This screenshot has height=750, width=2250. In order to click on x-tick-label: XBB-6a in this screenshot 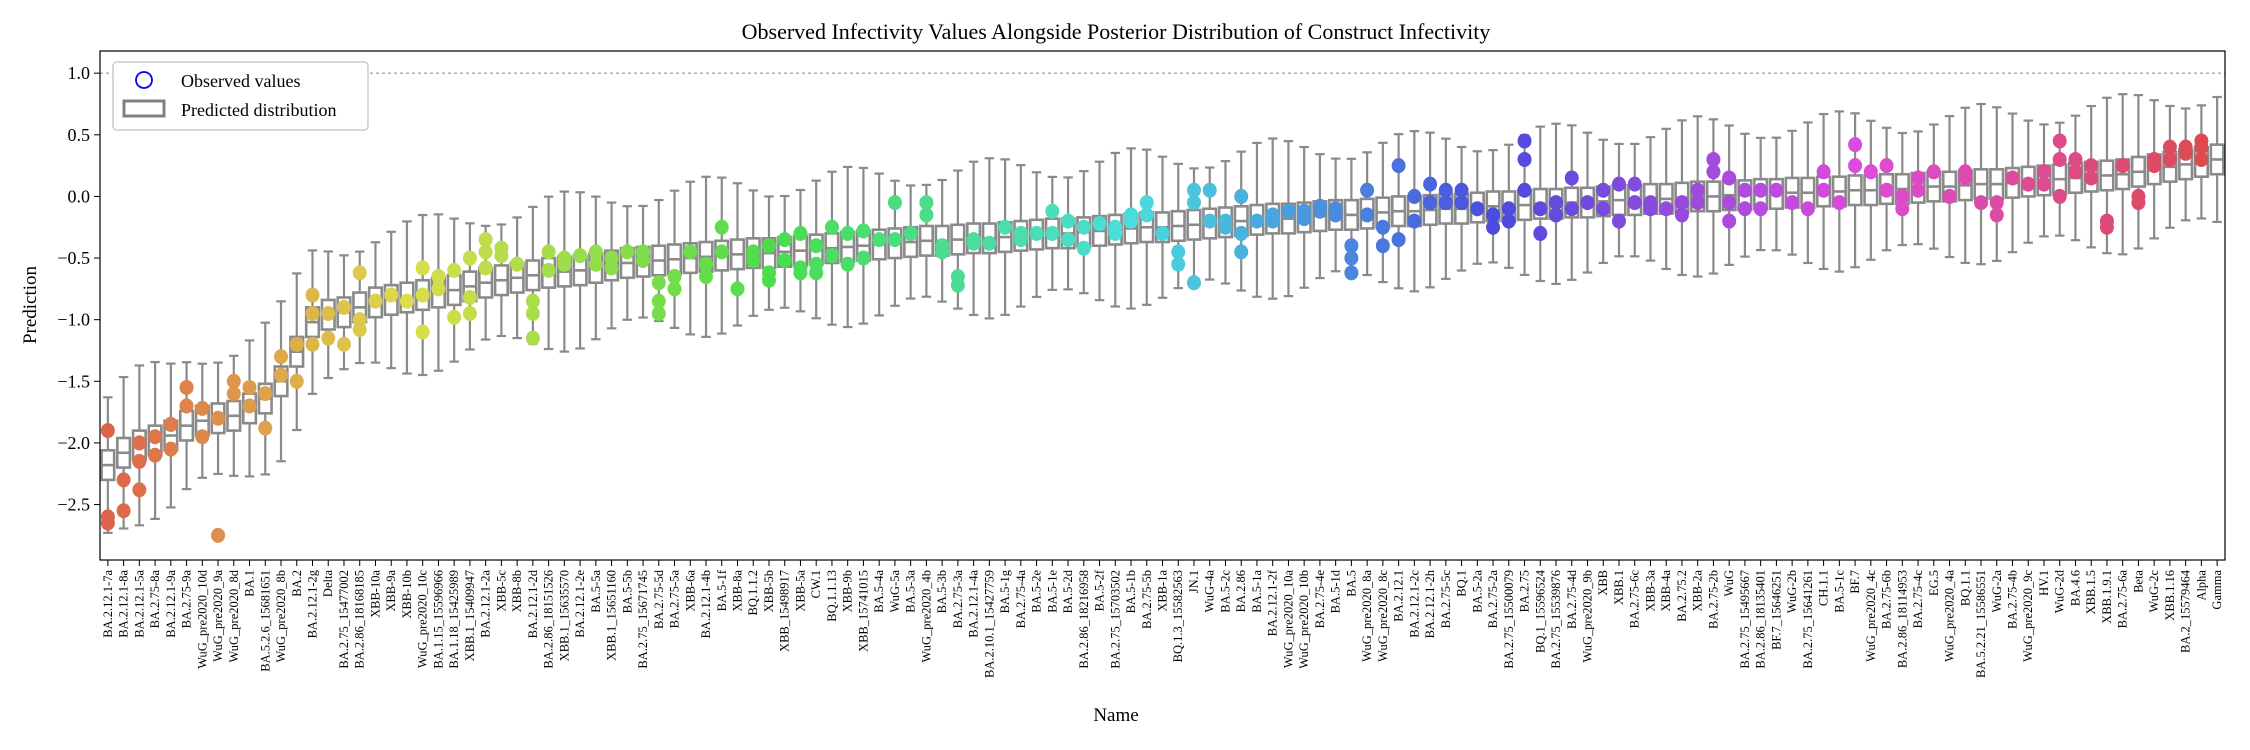, I will do `click(690, 591)`.